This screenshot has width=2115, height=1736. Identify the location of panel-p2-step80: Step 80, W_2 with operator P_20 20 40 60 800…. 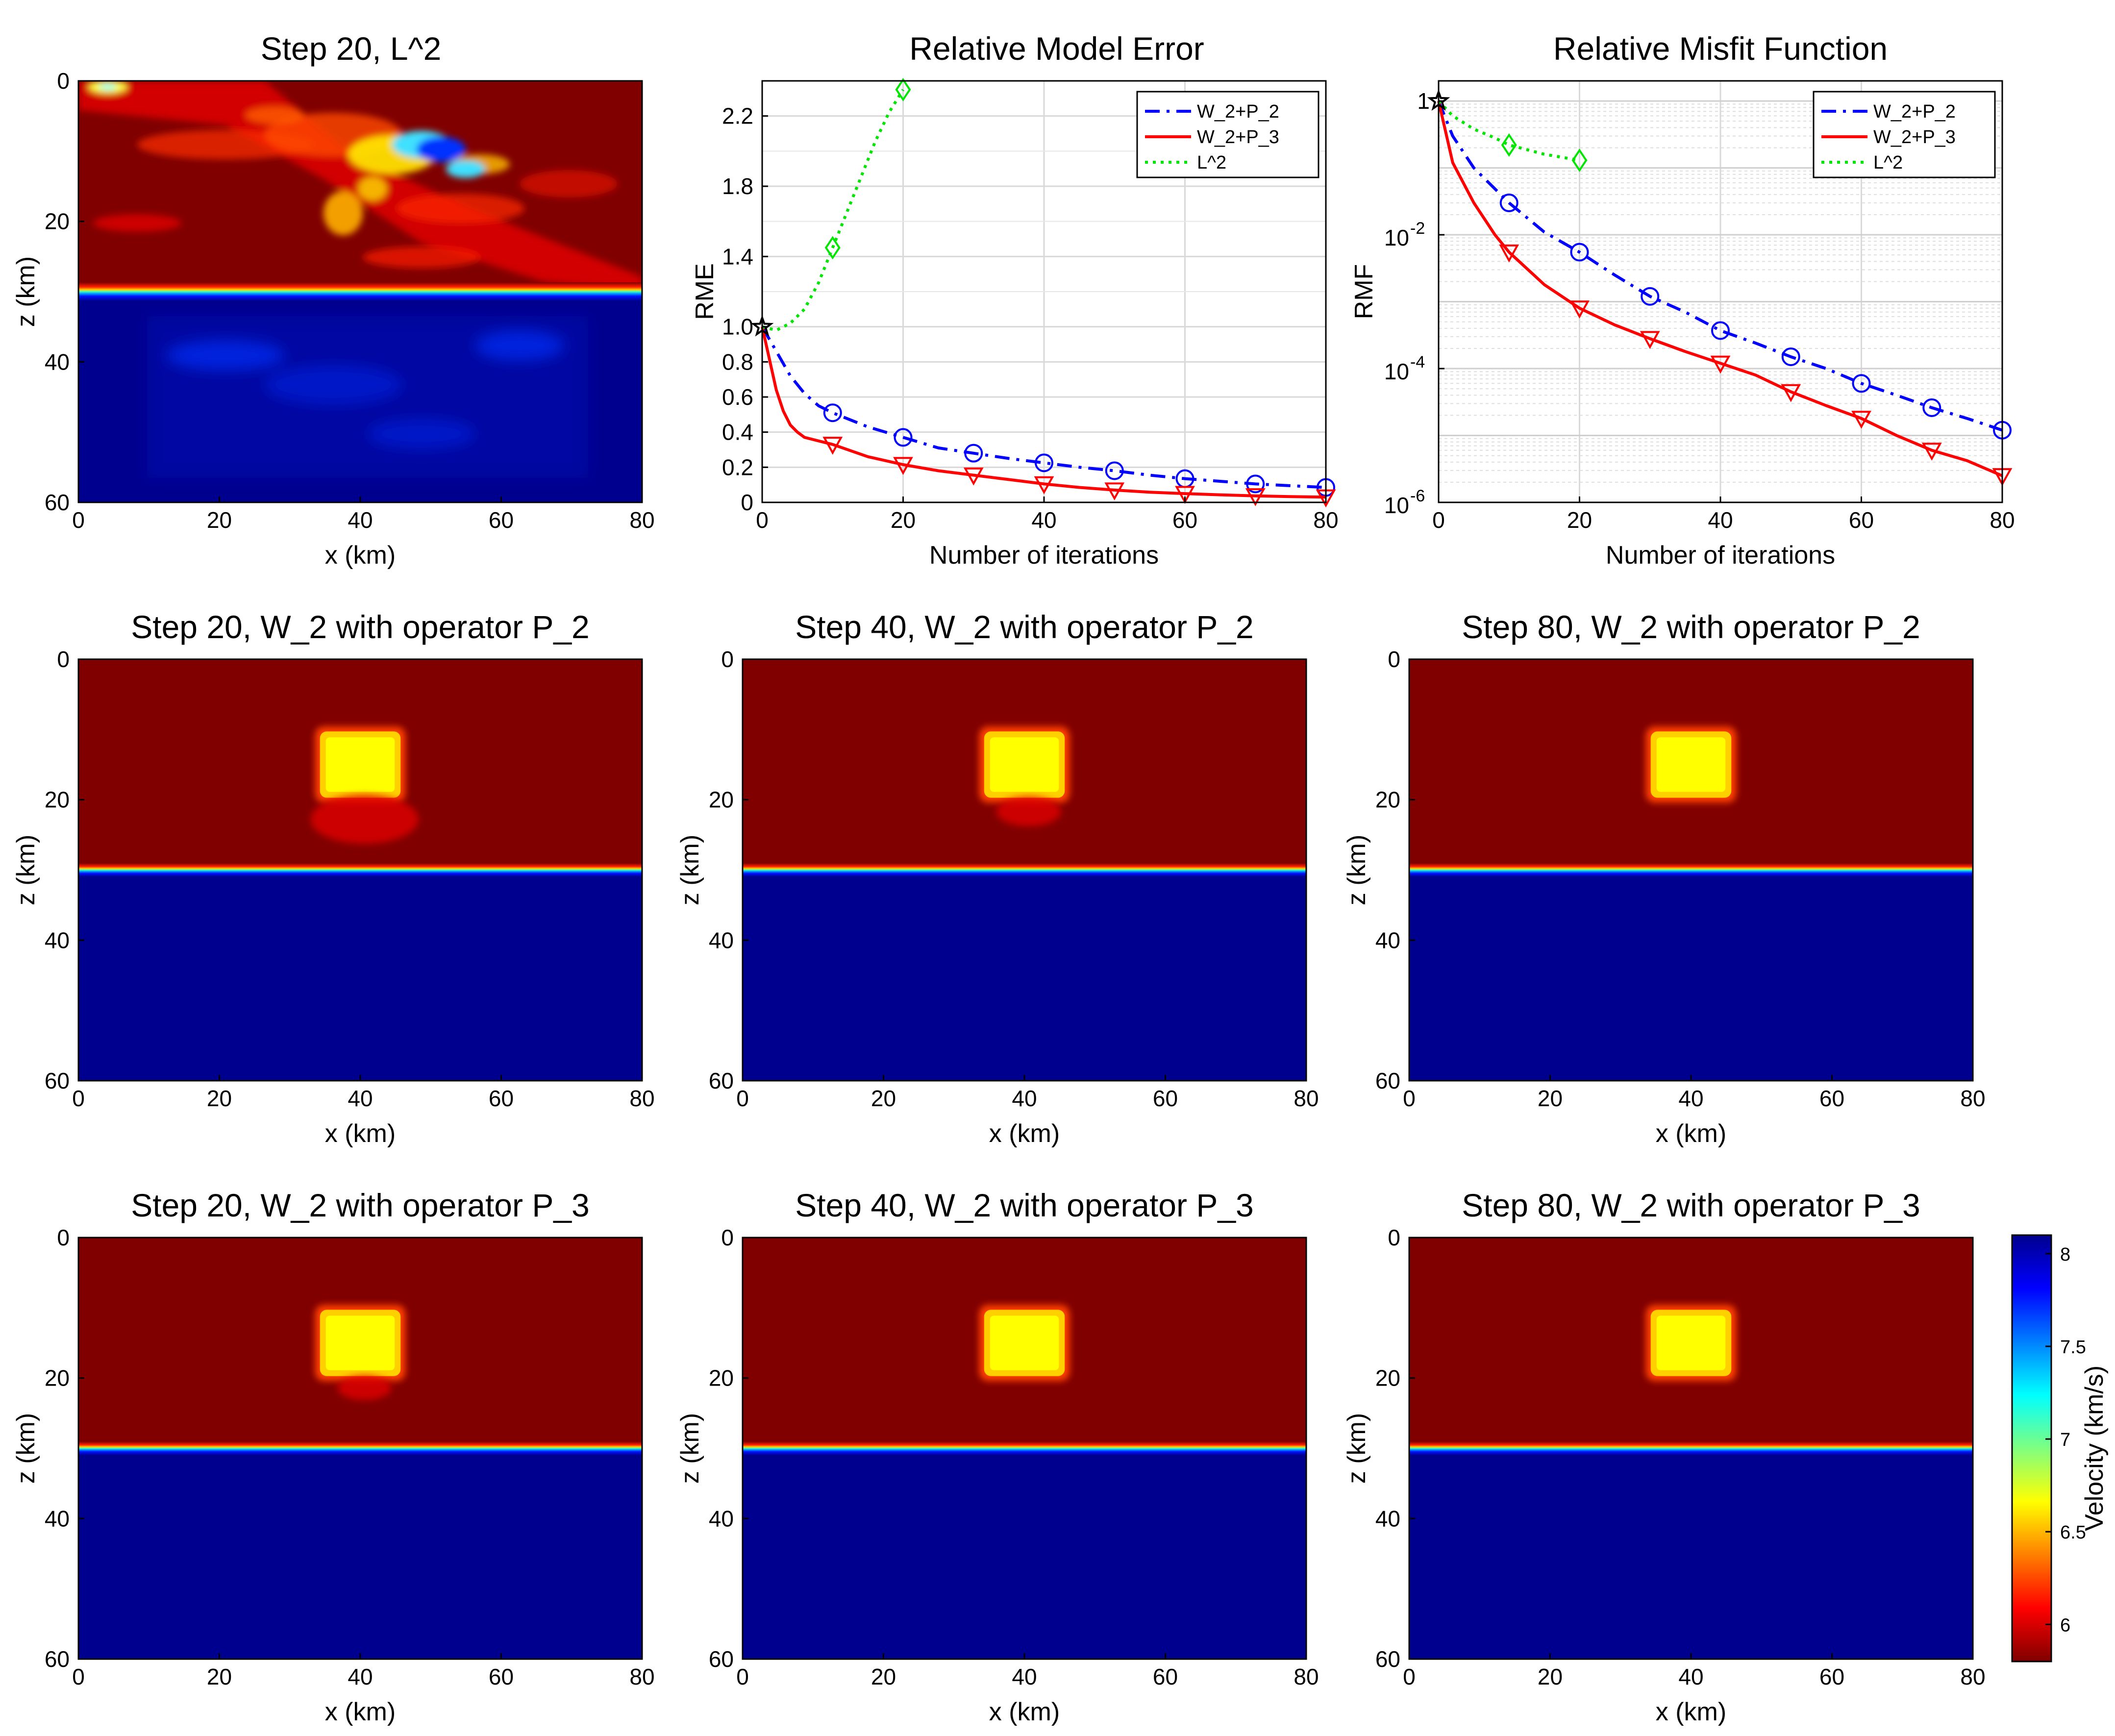
(1665, 879).